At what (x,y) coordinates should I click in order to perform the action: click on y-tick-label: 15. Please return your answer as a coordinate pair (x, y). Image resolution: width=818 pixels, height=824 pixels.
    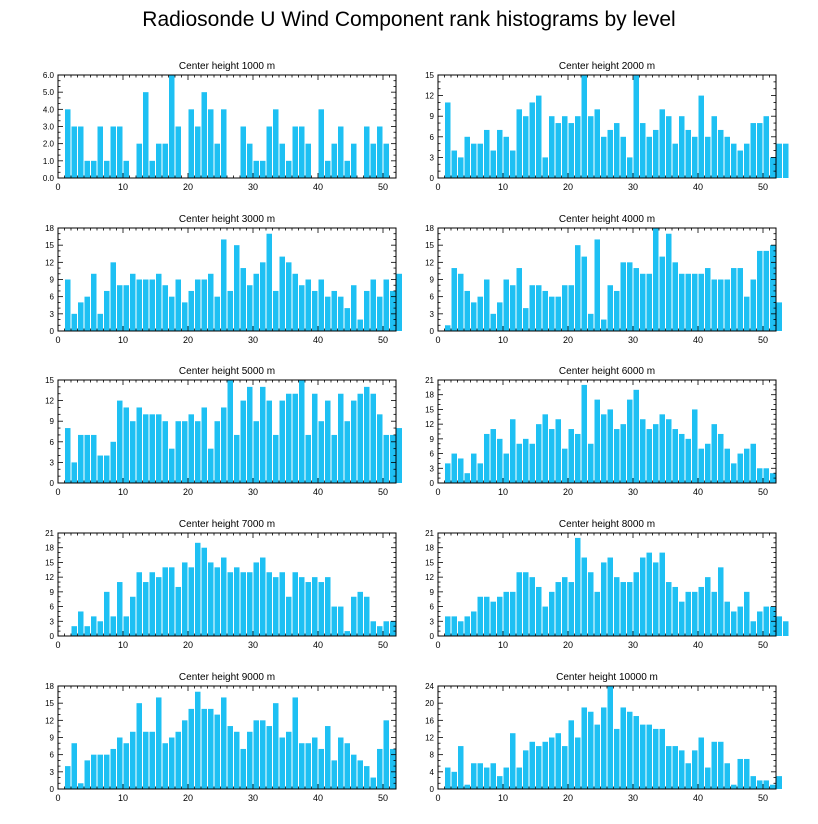
    Looking at the image, I should click on (49, 245).